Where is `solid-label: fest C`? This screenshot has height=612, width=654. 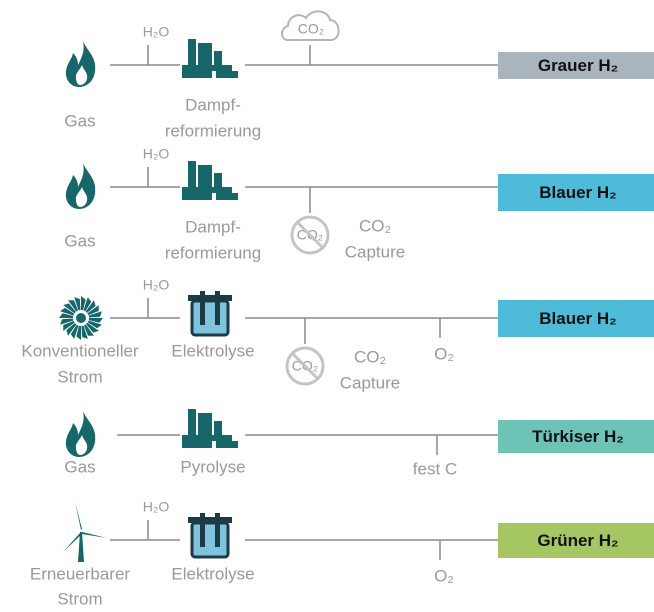 solid-label: fest C is located at coordinates (435, 468).